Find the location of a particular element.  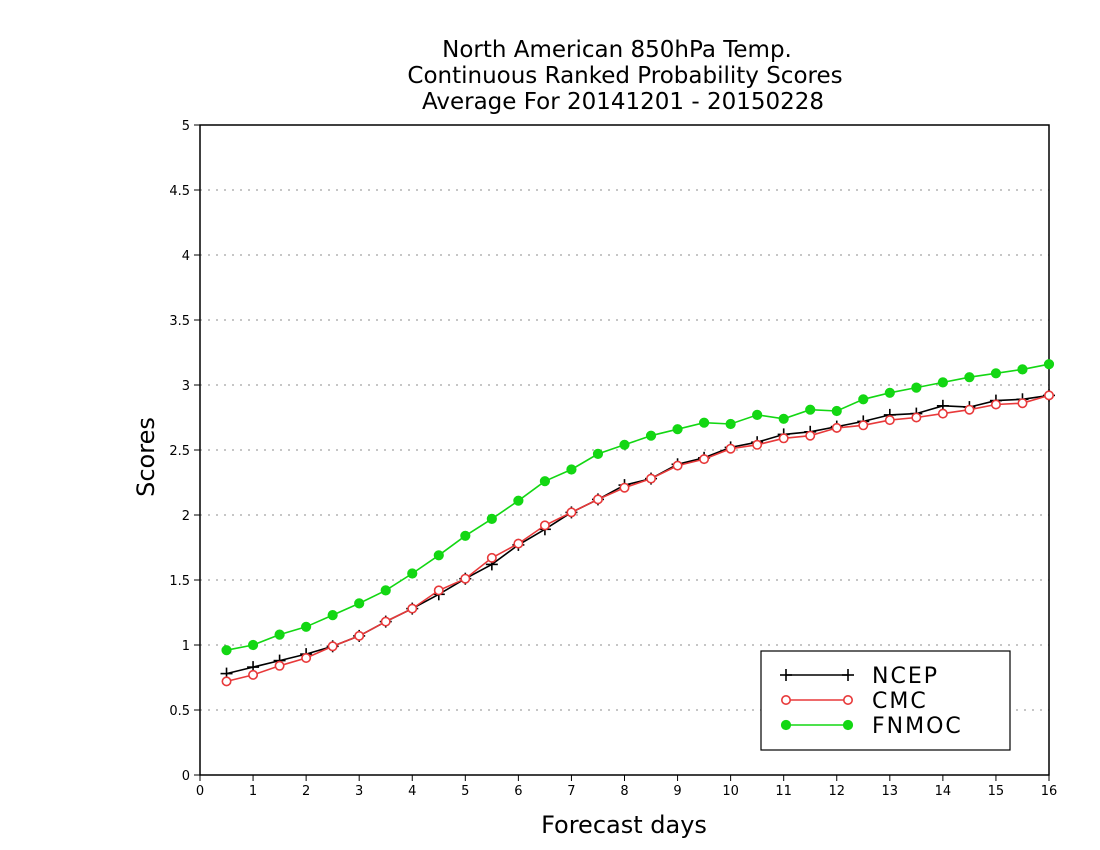

y-tick-label: 0.5 is located at coordinates (179, 711).